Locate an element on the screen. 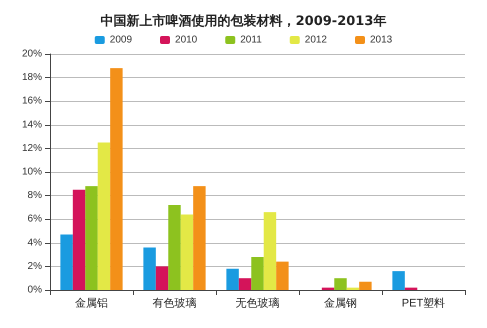  y-tick-label: 16% is located at coordinates (32, 101).